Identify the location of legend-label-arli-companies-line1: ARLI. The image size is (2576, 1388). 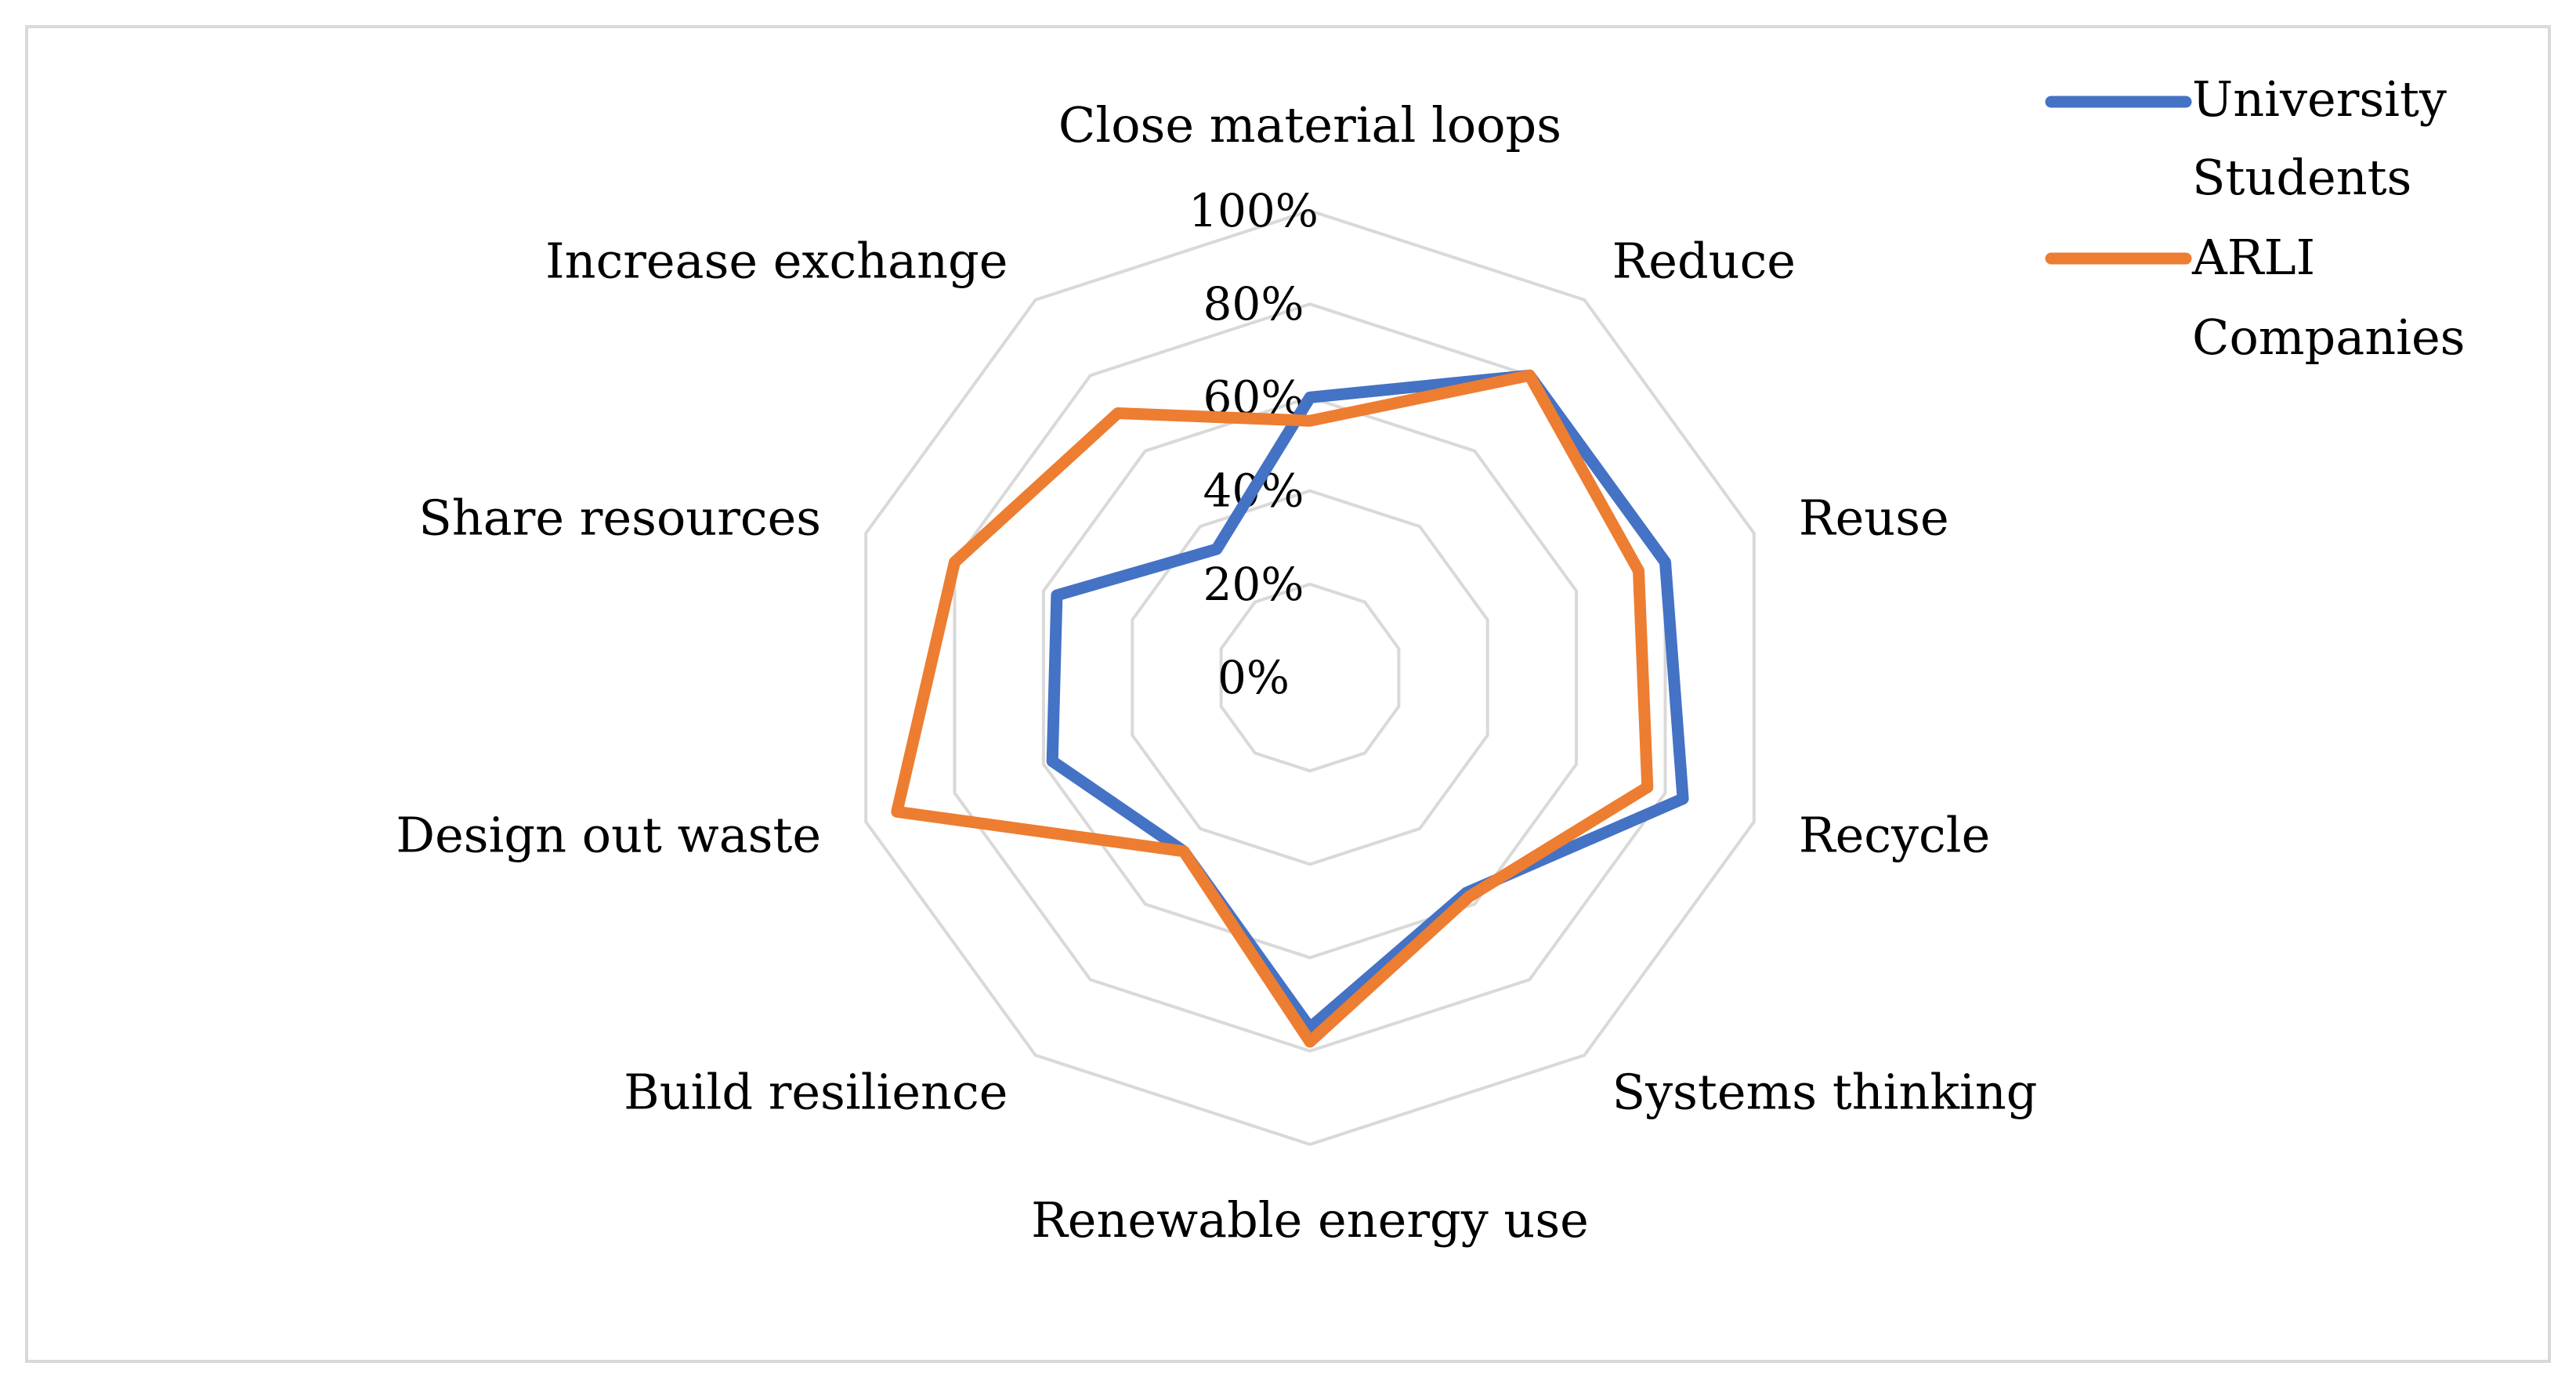
(2253, 257).